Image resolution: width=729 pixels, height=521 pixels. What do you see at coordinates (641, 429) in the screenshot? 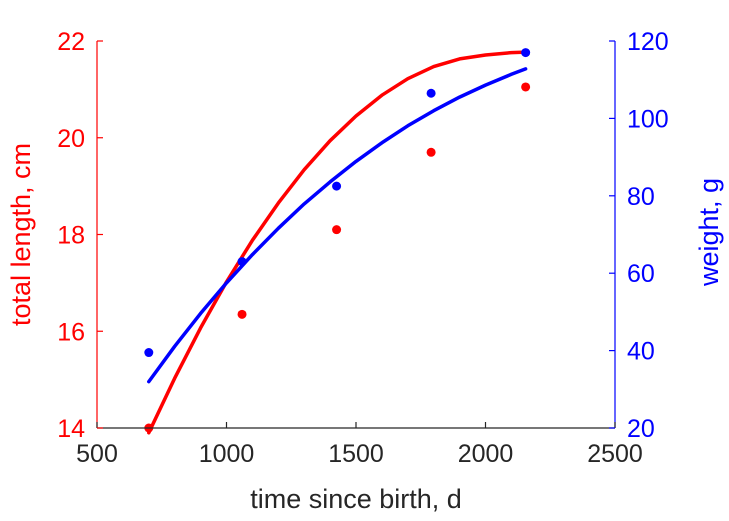
I see `y-right-tick-label: 20` at bounding box center [641, 429].